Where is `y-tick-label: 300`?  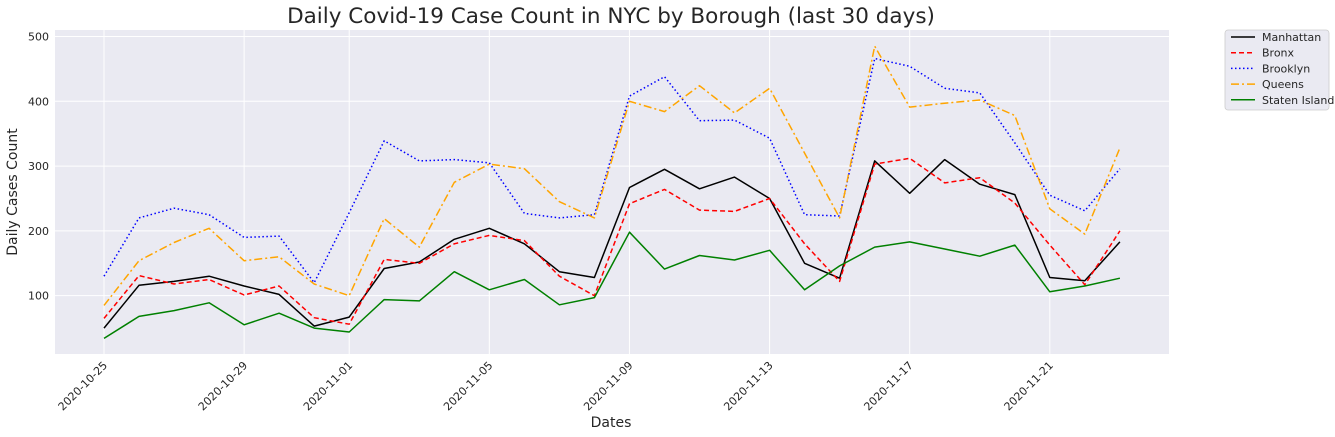
y-tick-label: 300 is located at coordinates (38, 166).